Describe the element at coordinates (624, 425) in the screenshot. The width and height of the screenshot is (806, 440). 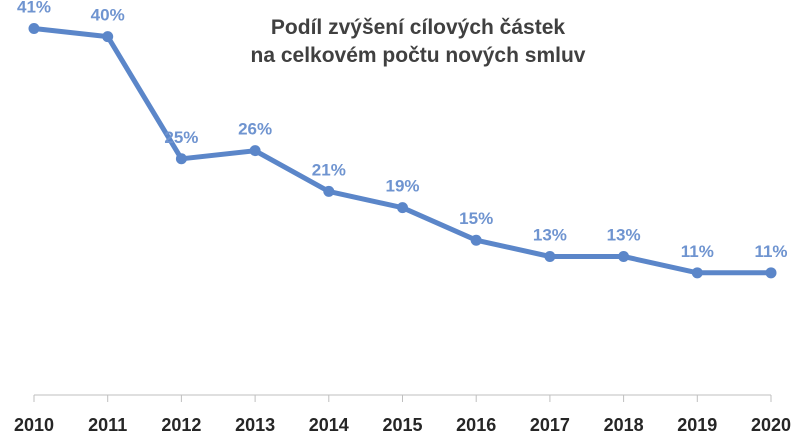
I see `x-tick-label: 2018` at that location.